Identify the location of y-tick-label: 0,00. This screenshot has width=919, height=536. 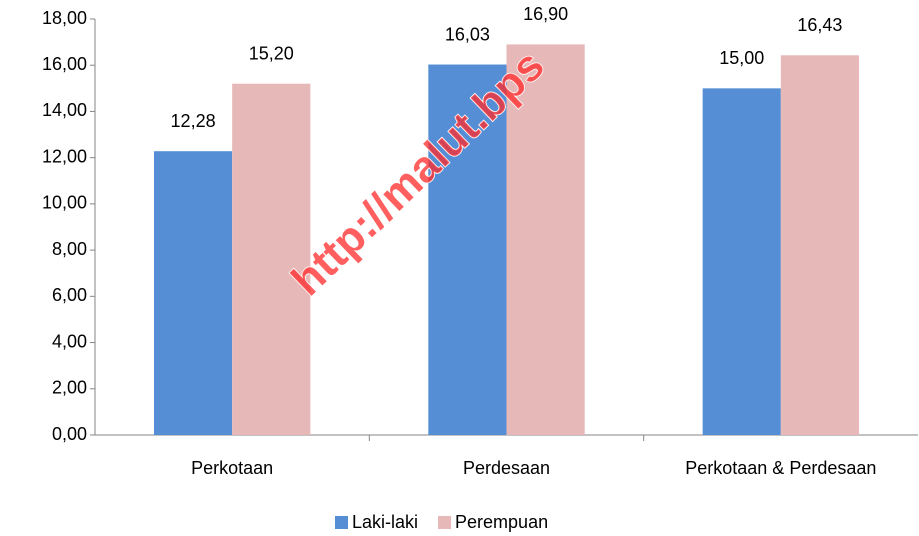
(69, 434).